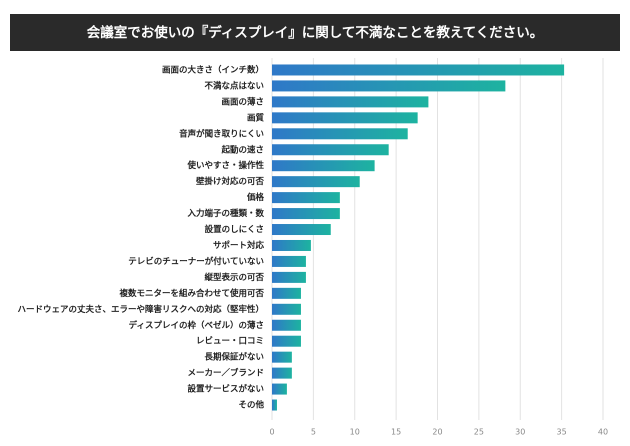  Describe the element at coordinates (225, 373) in the screenshot. I see `category-label: メーカー／ブランド` at that location.